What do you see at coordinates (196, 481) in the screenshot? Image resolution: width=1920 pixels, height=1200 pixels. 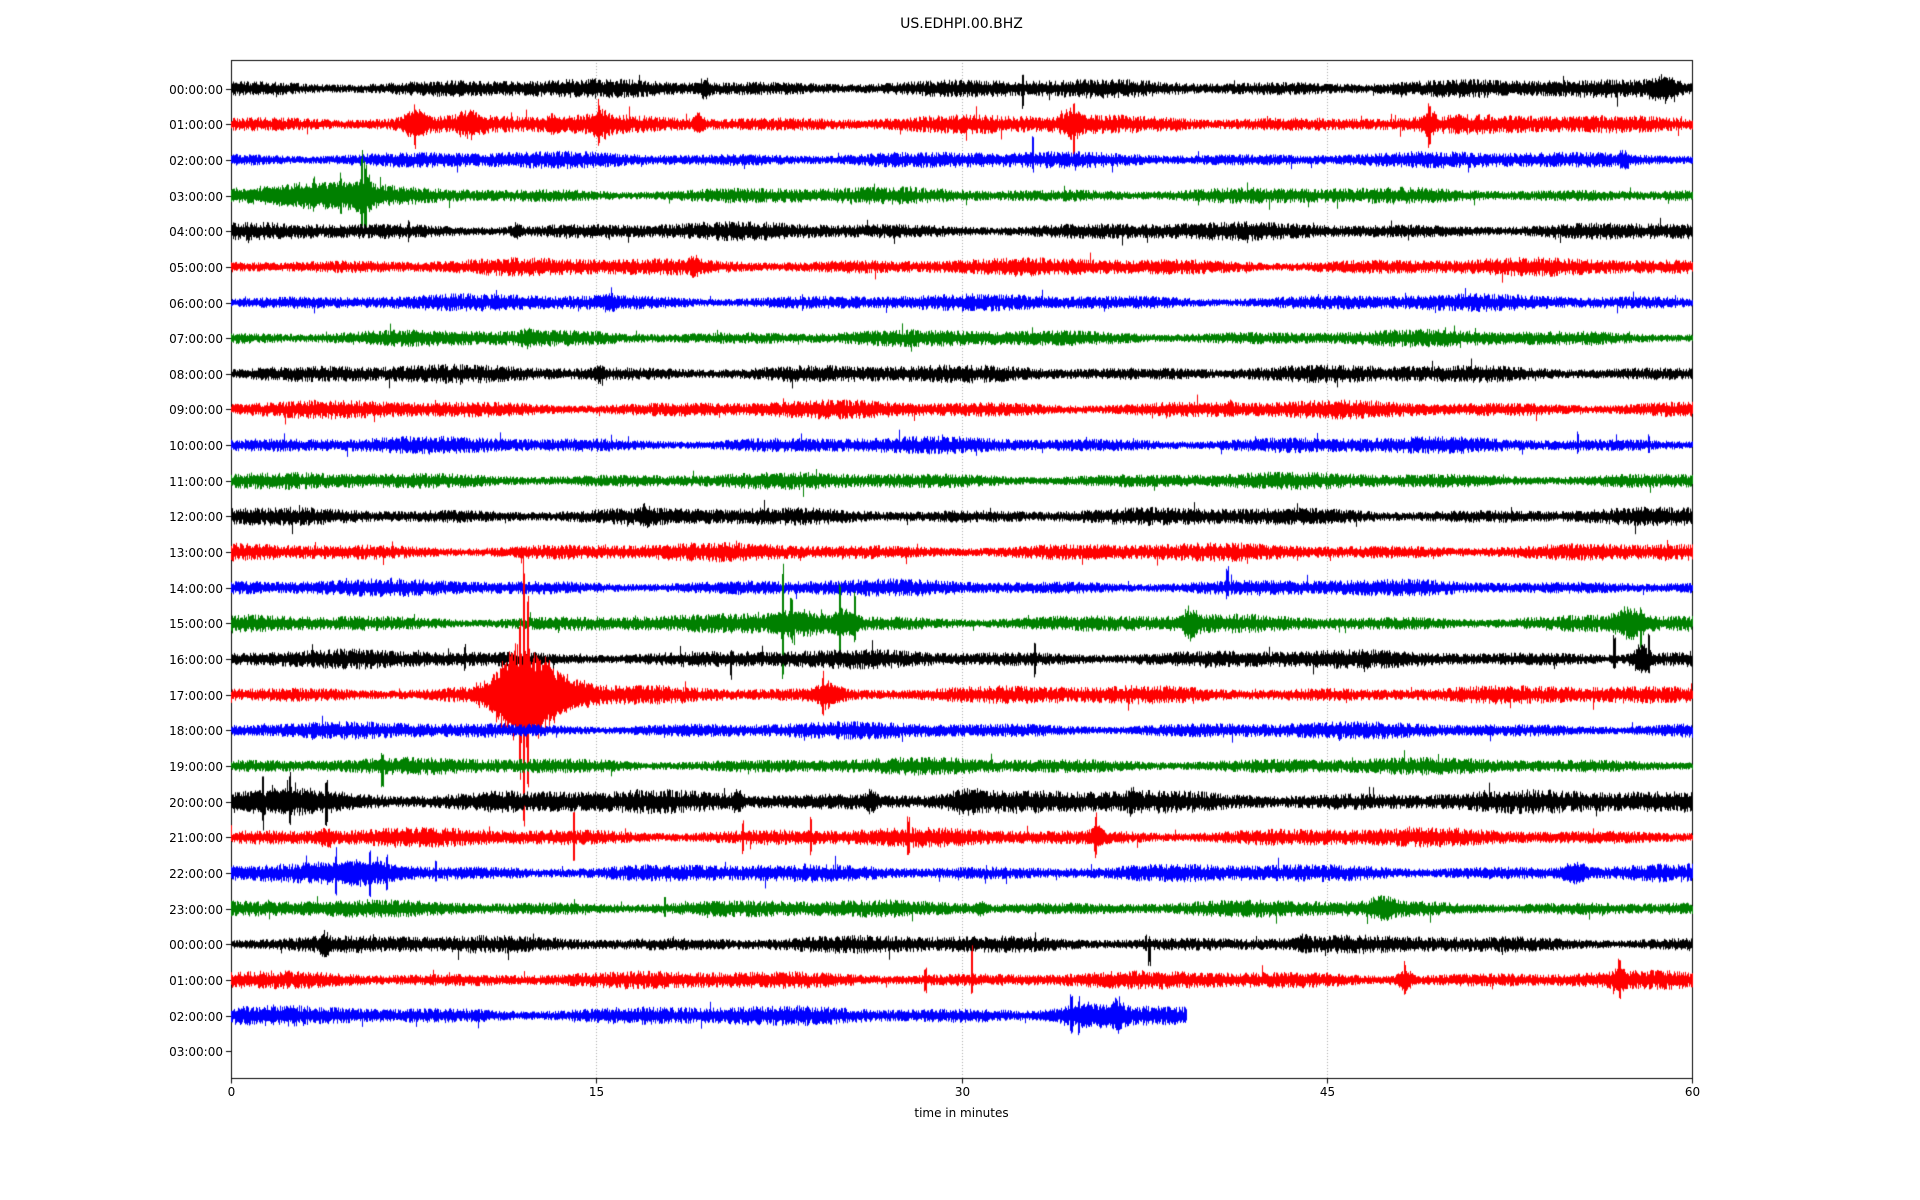 I see `y-tick-label: 11:00:00` at bounding box center [196, 481].